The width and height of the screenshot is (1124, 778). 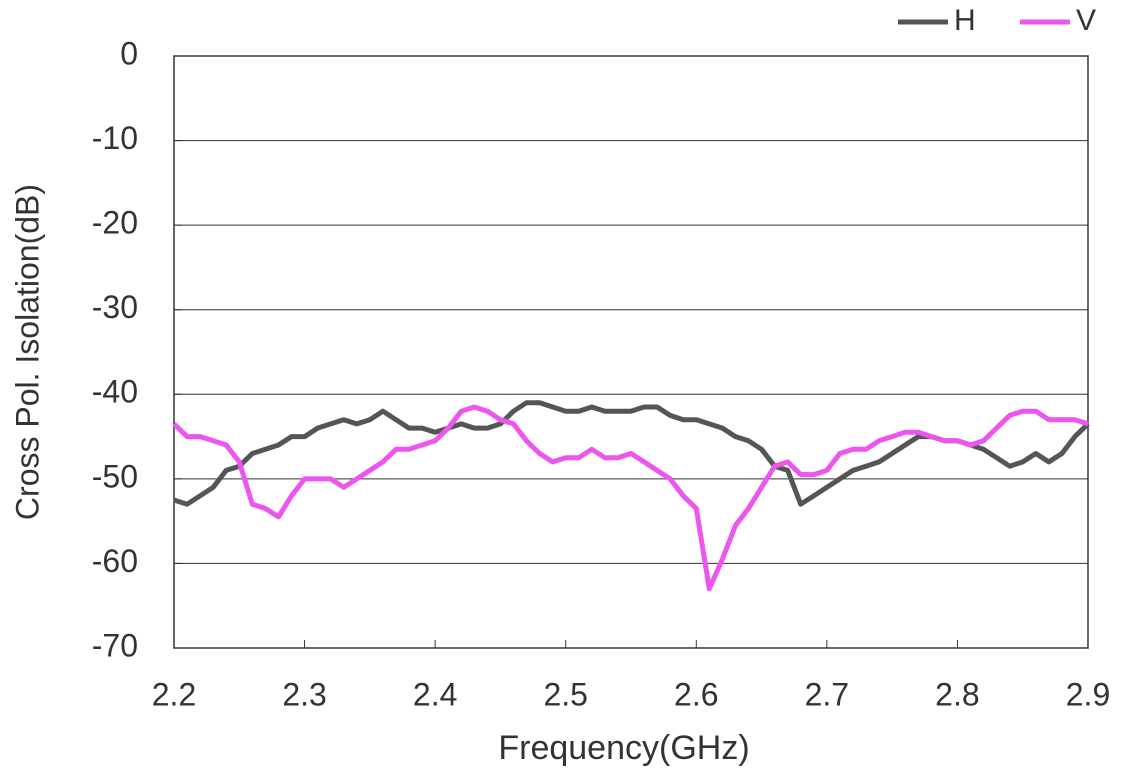 I want to click on y-tick-label: -30, so click(x=115, y=307).